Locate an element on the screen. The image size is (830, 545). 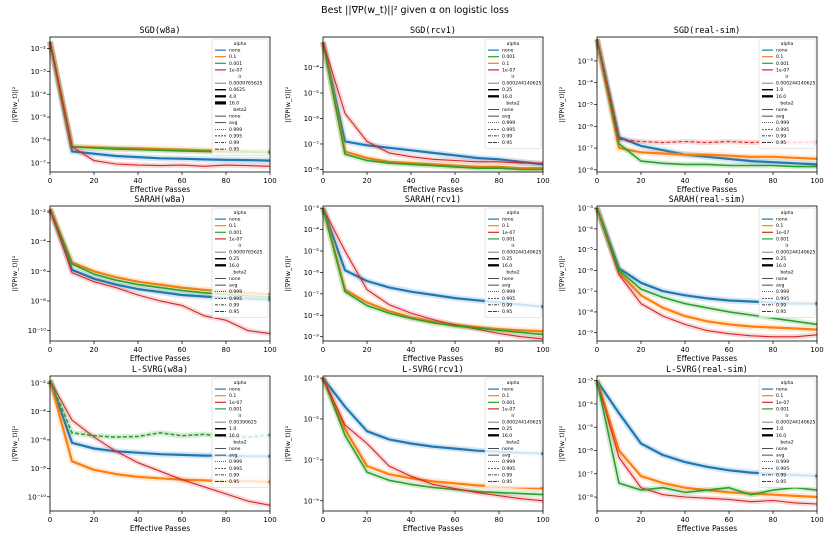
legend-entry: 0.995 is located at coordinates (235, 136).